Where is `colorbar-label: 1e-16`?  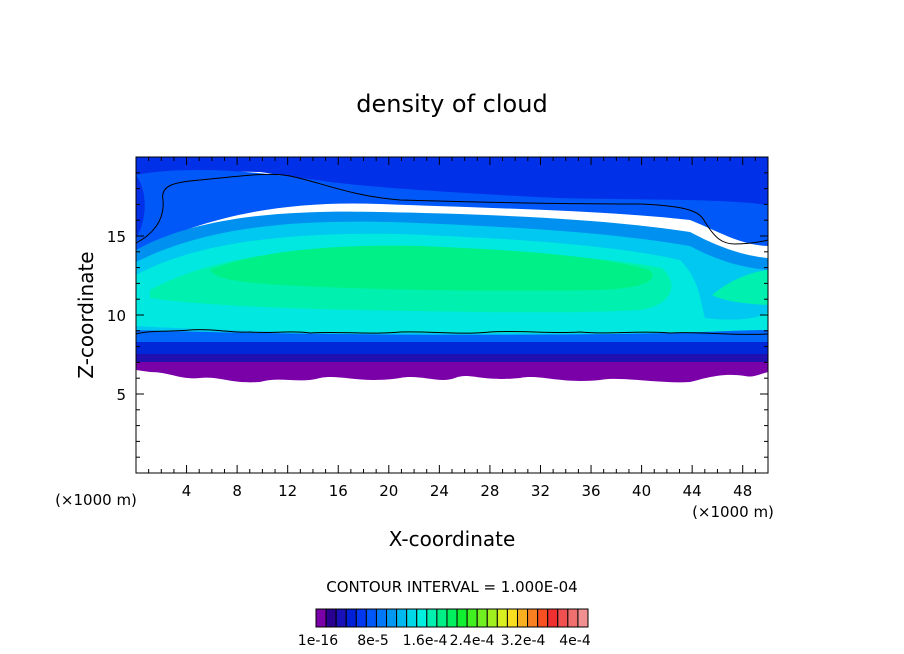
colorbar-label: 1e-16 is located at coordinates (318, 641).